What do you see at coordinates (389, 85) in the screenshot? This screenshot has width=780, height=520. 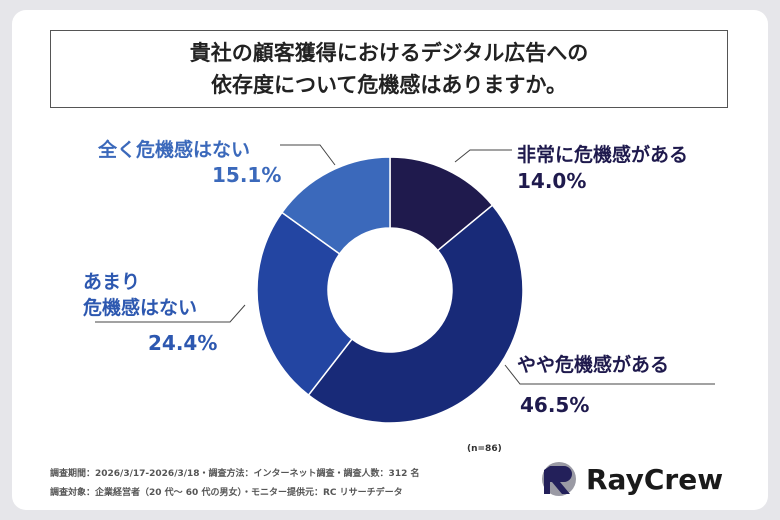 I see `title-line-2: 依存度について危機感はありますか。` at bounding box center [389, 85].